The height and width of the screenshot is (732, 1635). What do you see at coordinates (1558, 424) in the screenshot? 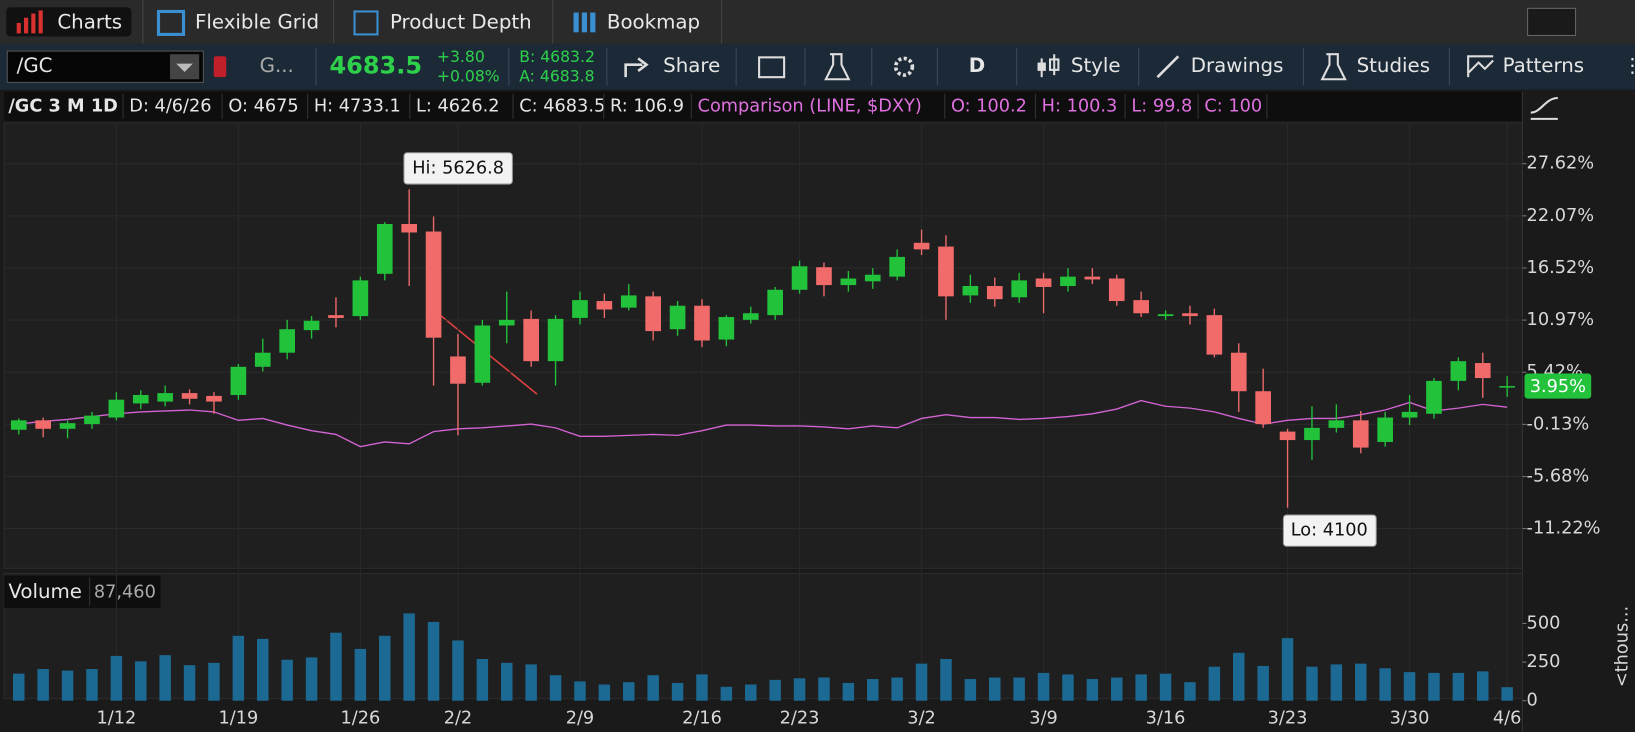
I see `y-tick-label: -0.13%` at bounding box center [1558, 424].